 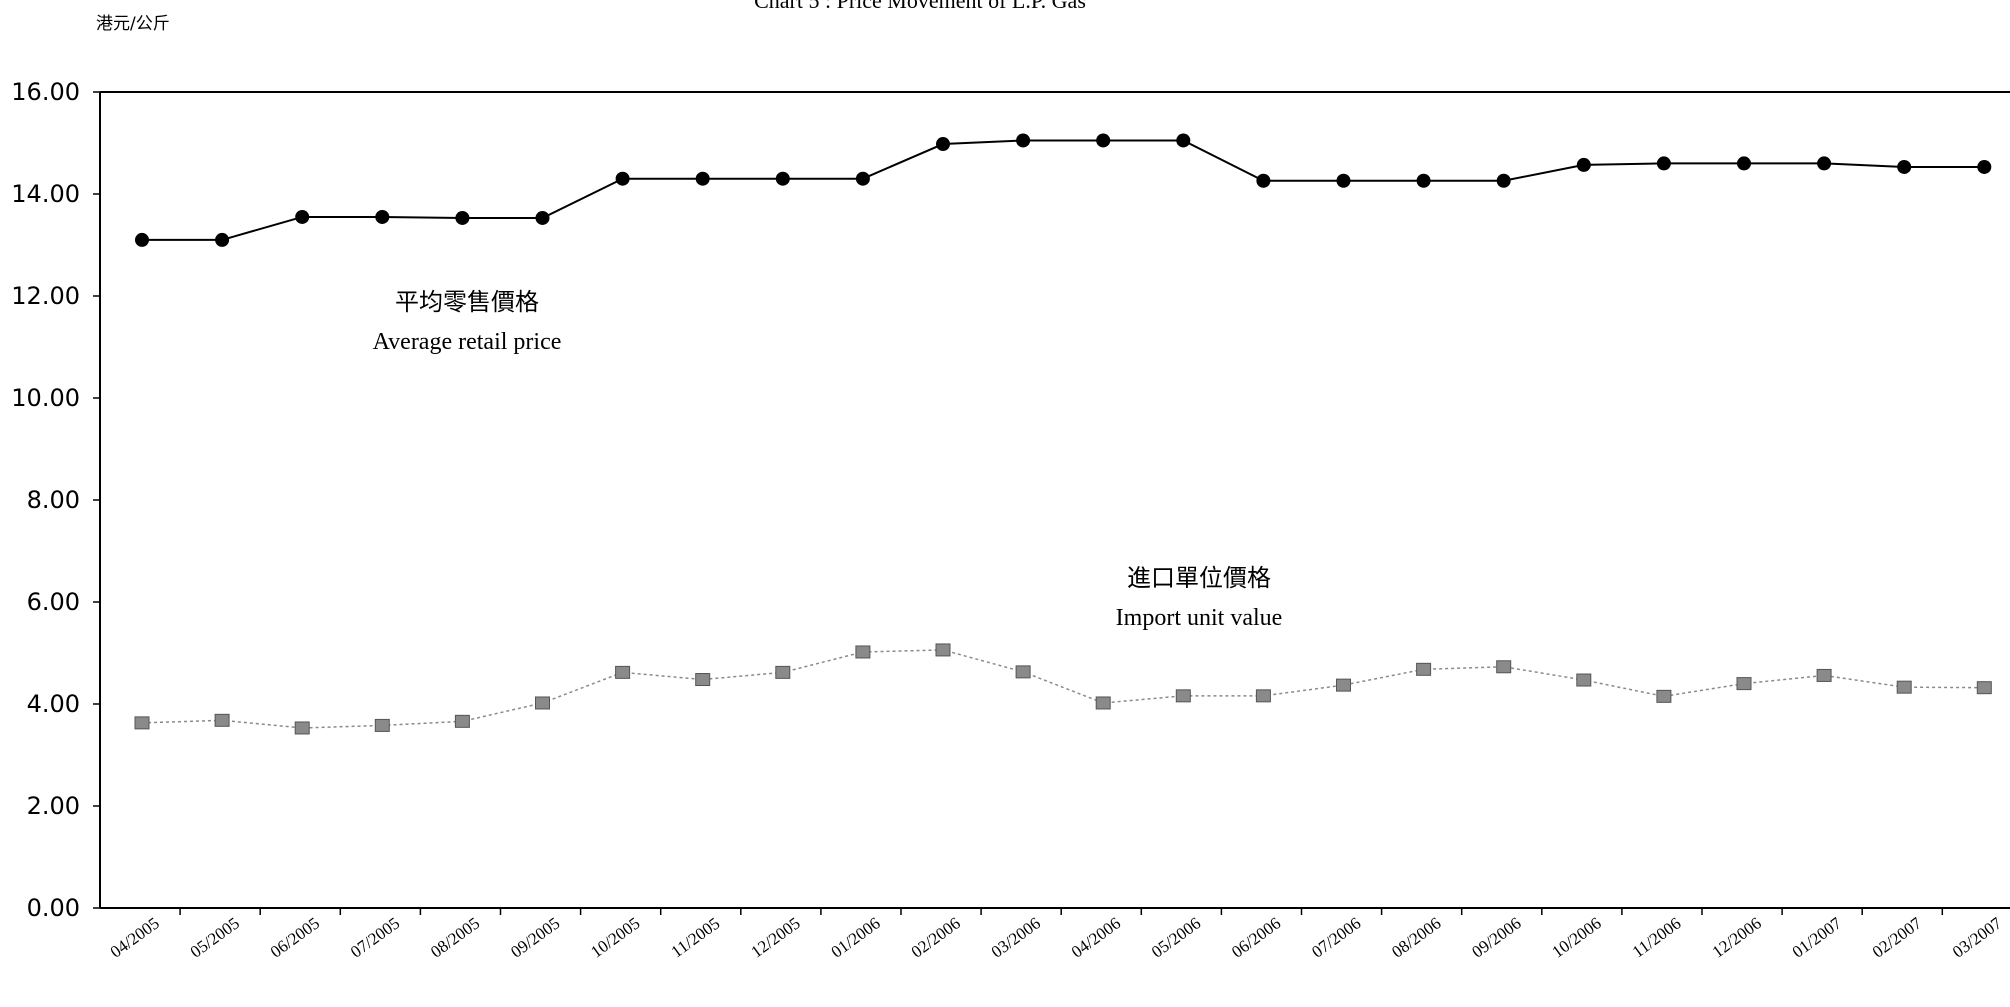 What do you see at coordinates (535, 937) in the screenshot?
I see `x-tick-label: 09/2005` at bounding box center [535, 937].